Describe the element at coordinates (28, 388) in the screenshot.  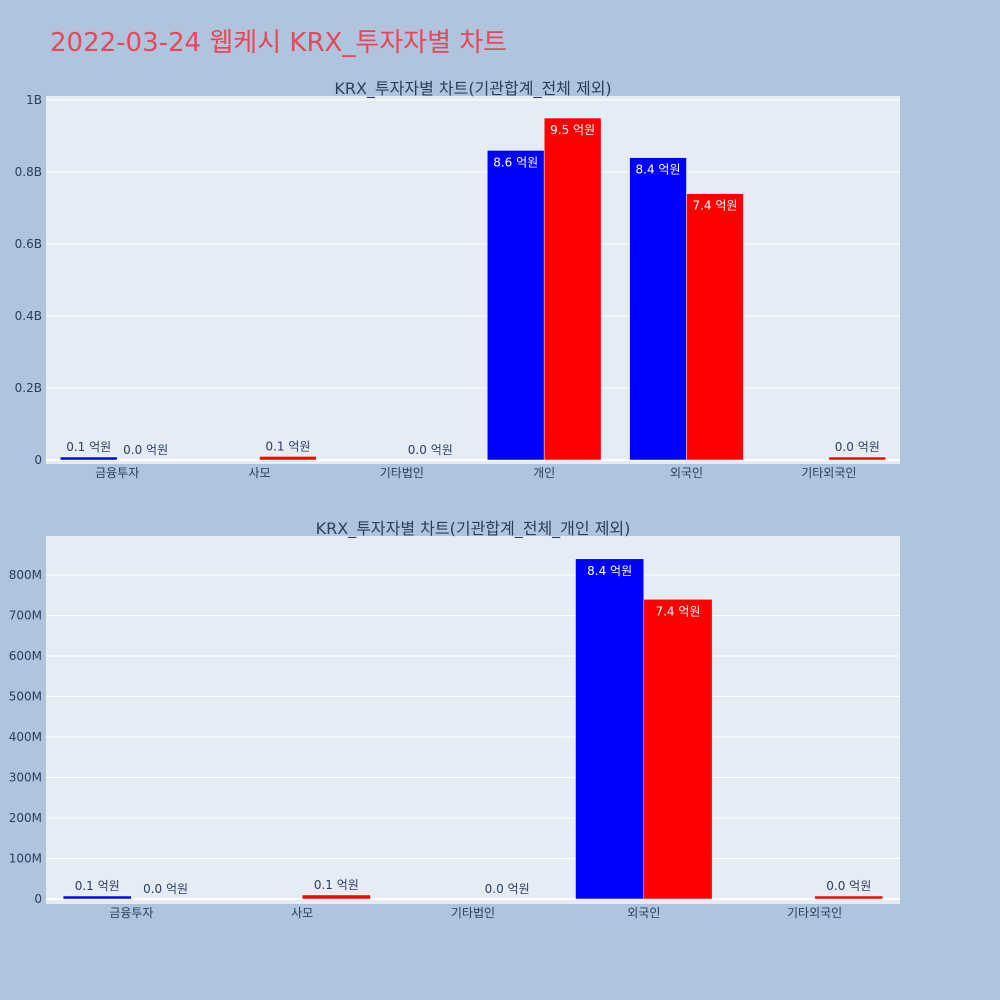
I see `y-tick-label: 0.2B` at that location.